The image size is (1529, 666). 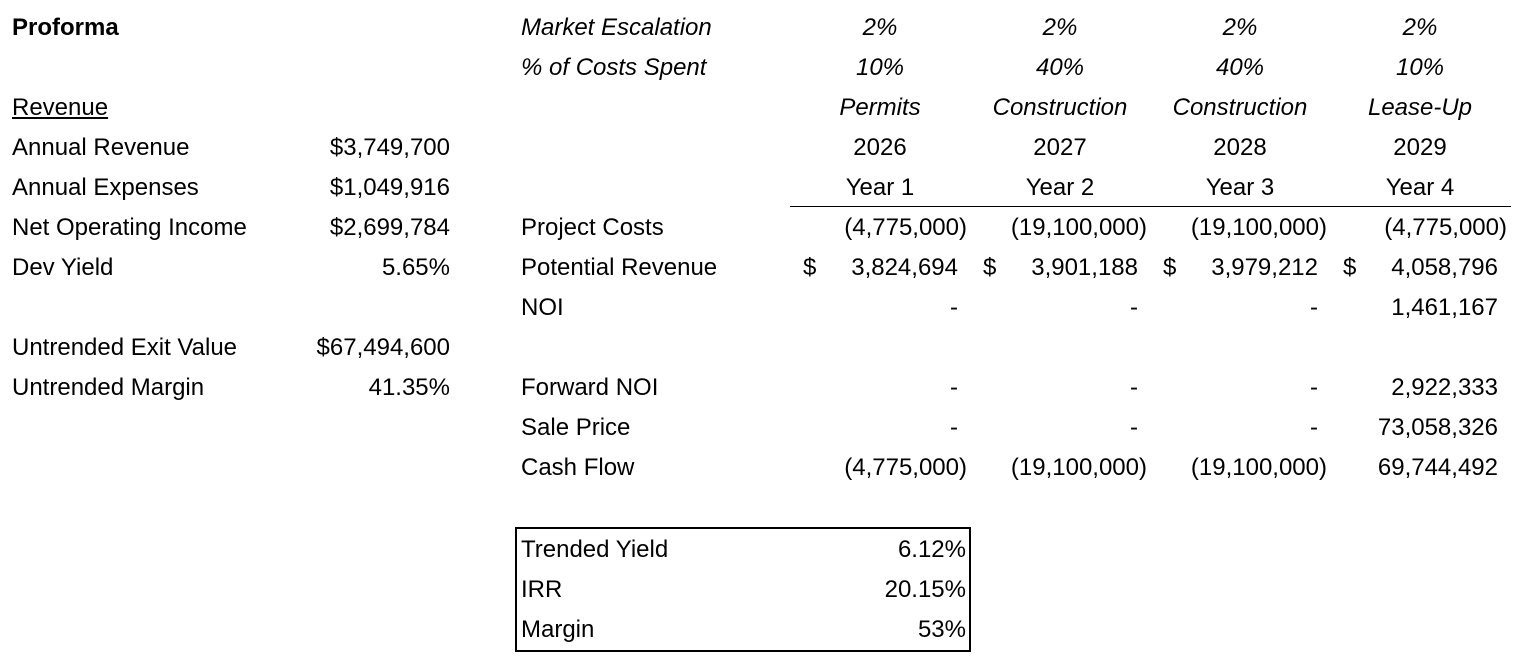 I want to click on dev-yield-value: 5.65%, so click(x=415, y=267).